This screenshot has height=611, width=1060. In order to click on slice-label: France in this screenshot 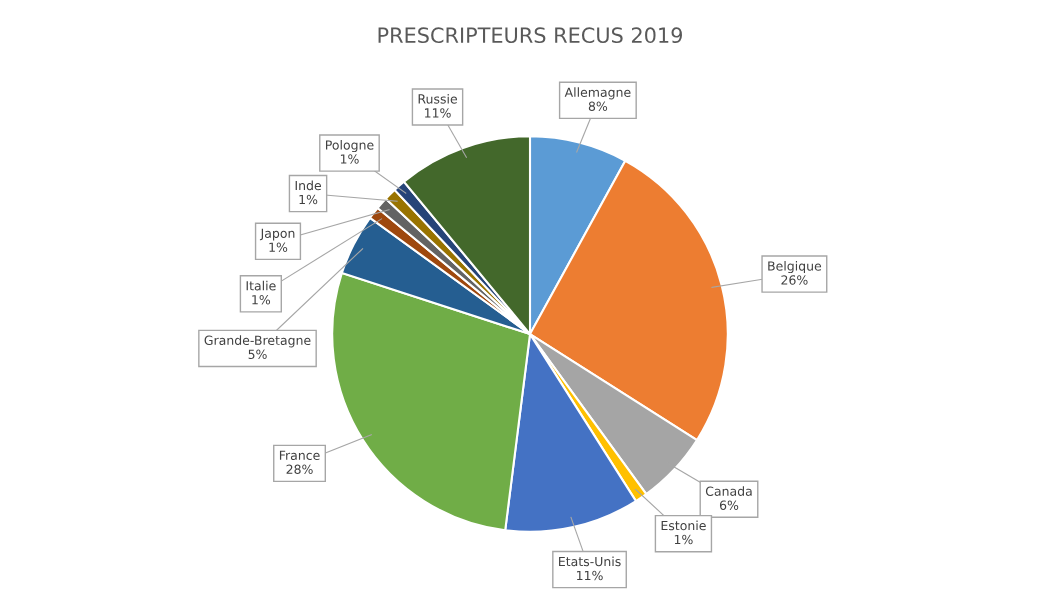, I will do `click(299, 455)`.